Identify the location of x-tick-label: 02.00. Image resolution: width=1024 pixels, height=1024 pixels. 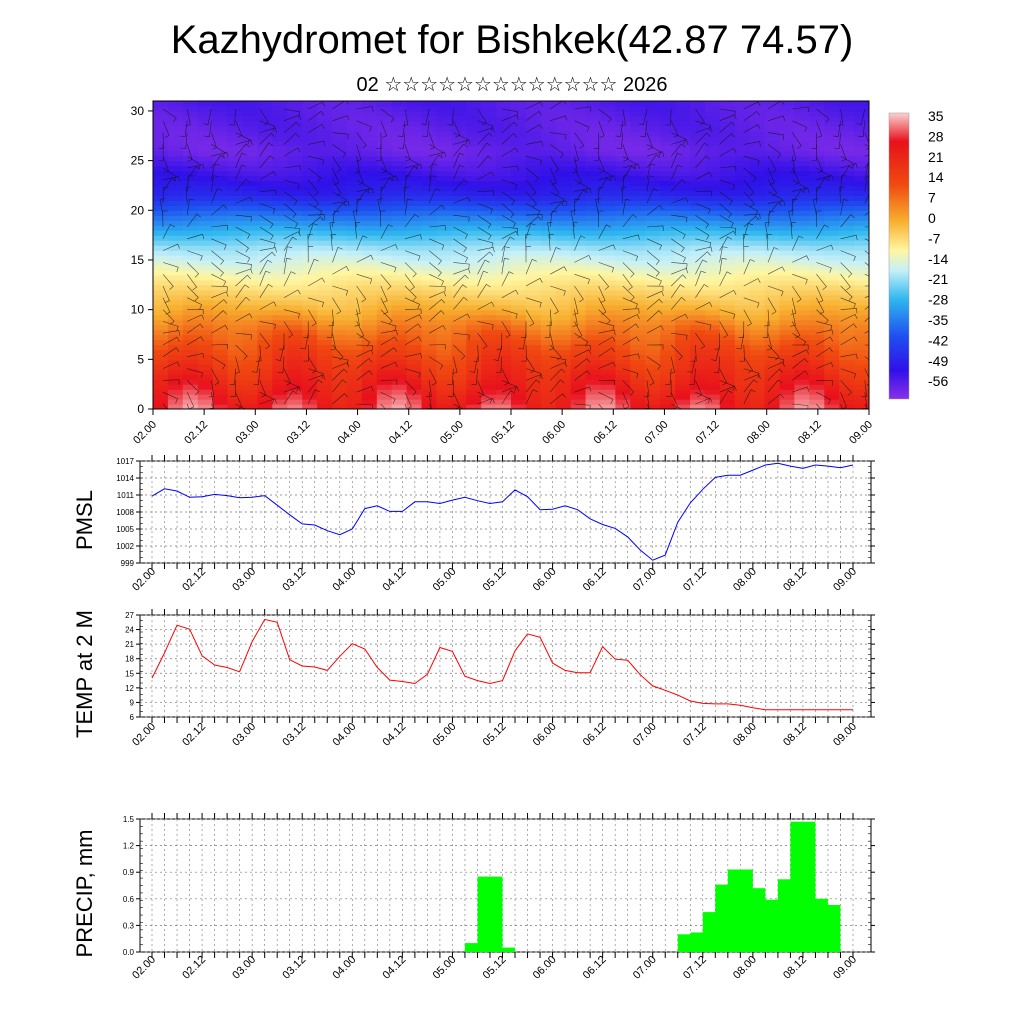
(145, 433).